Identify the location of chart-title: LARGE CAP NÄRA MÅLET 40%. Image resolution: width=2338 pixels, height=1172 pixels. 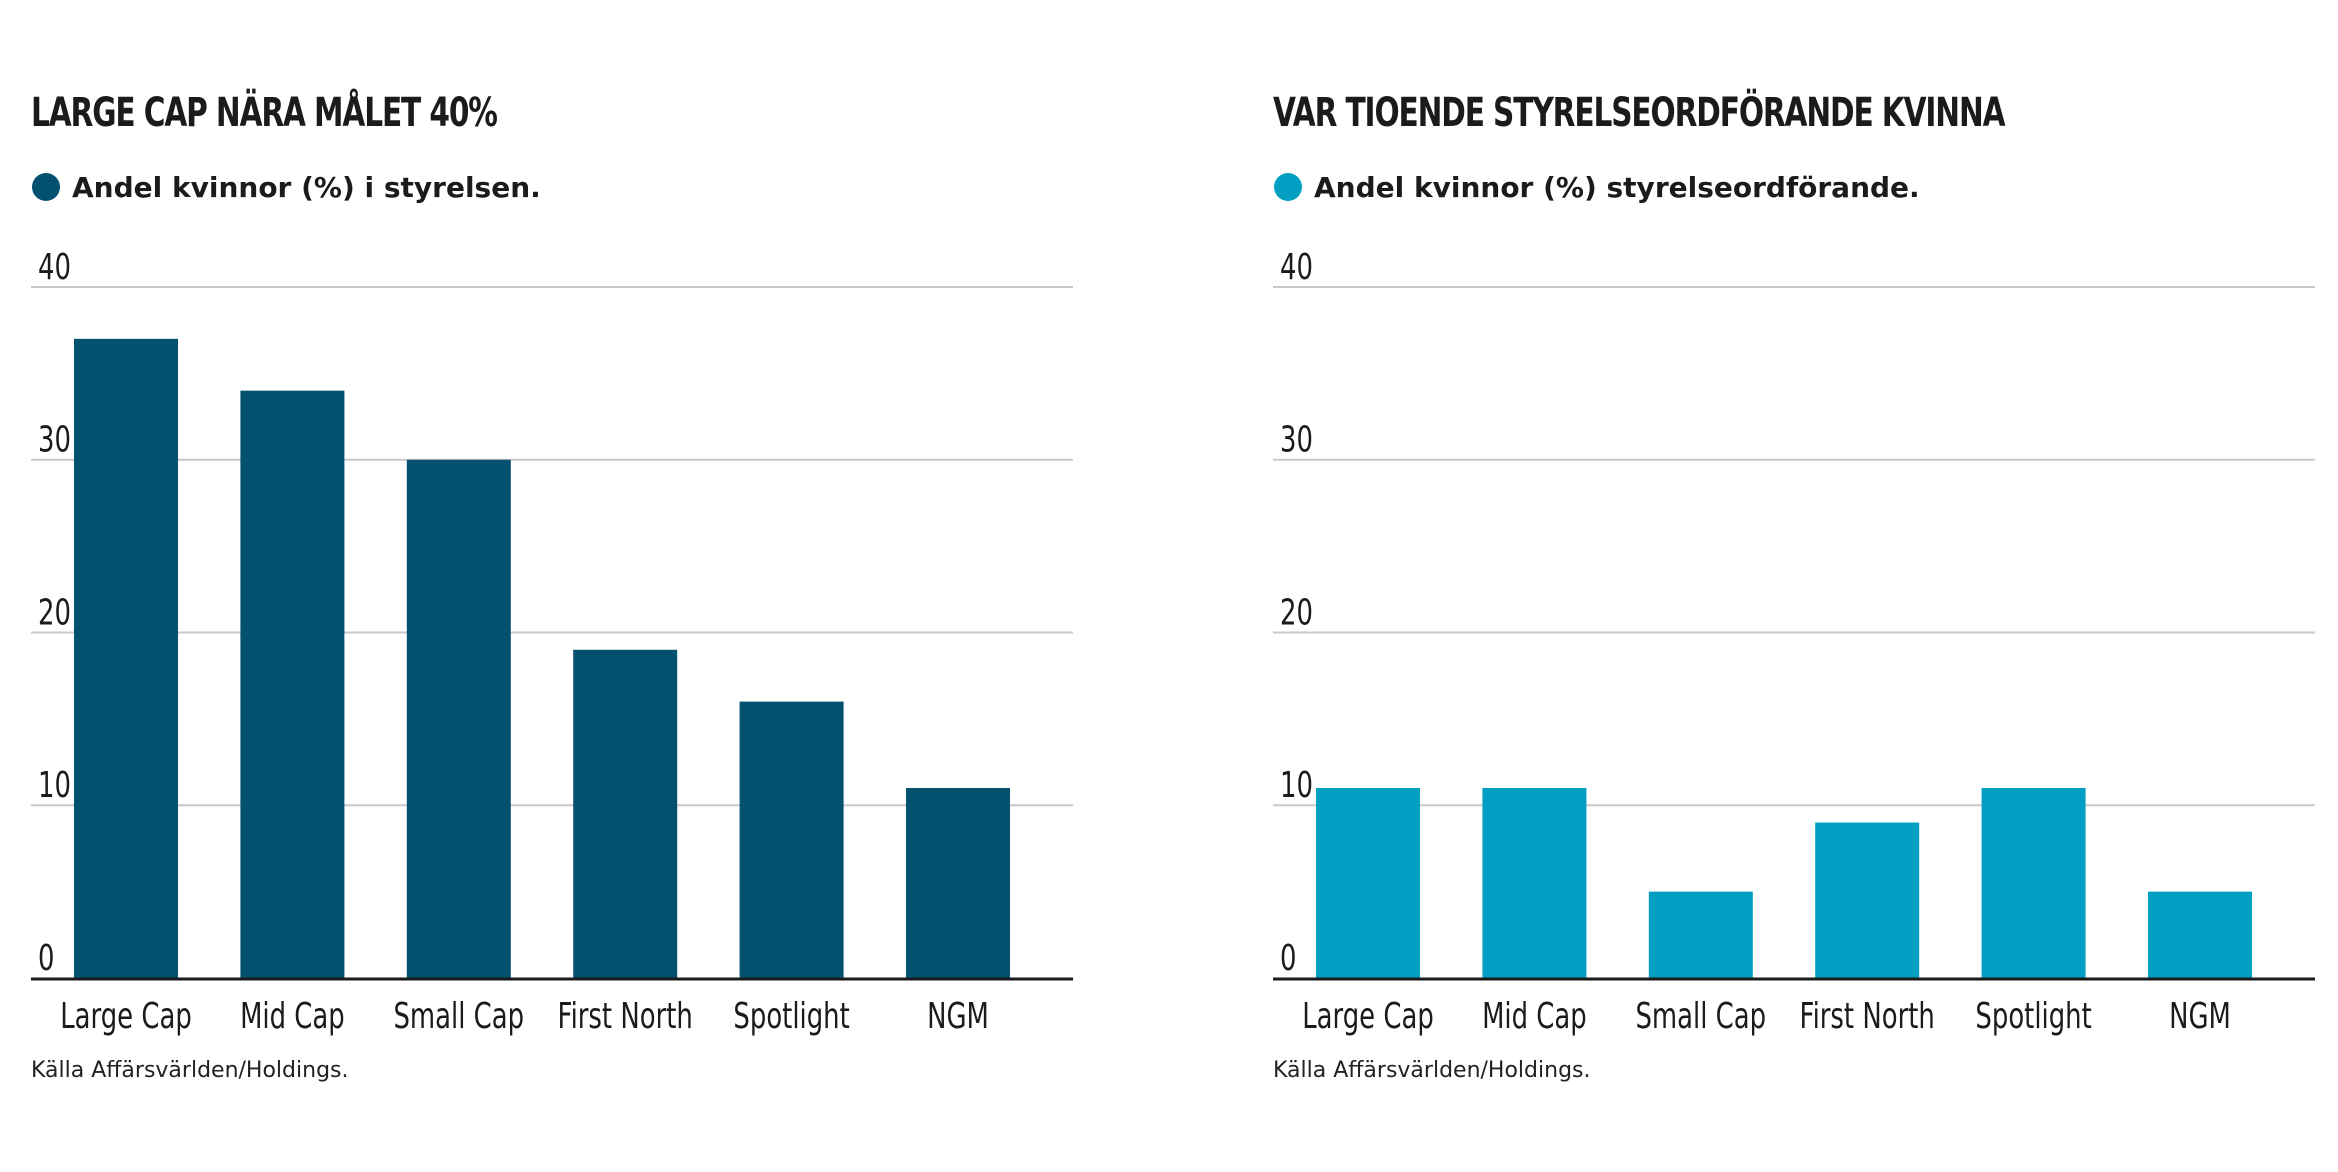
(264, 113).